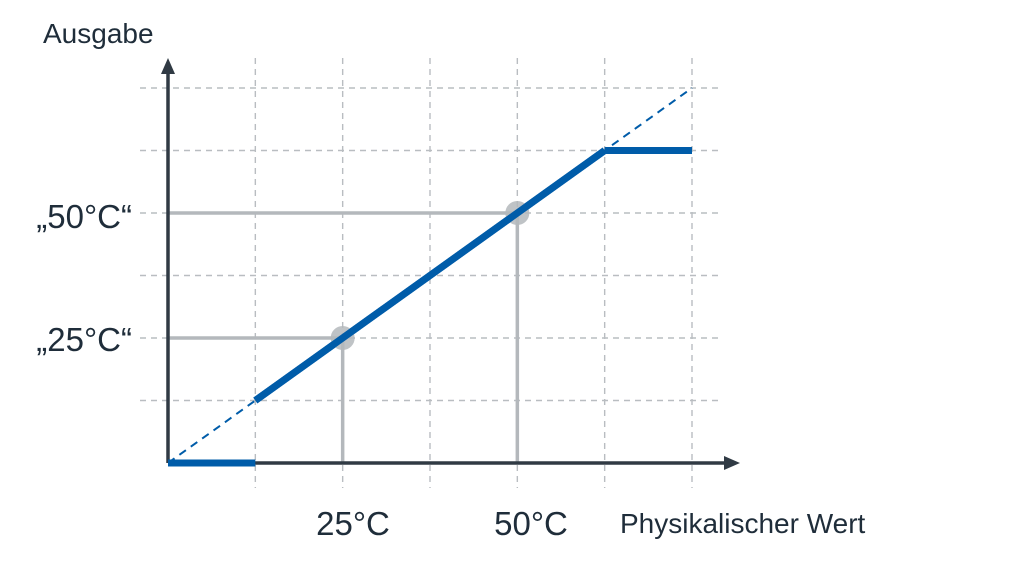  What do you see at coordinates (84, 339) in the screenshot?
I see `y-tick-label: „25°C“` at bounding box center [84, 339].